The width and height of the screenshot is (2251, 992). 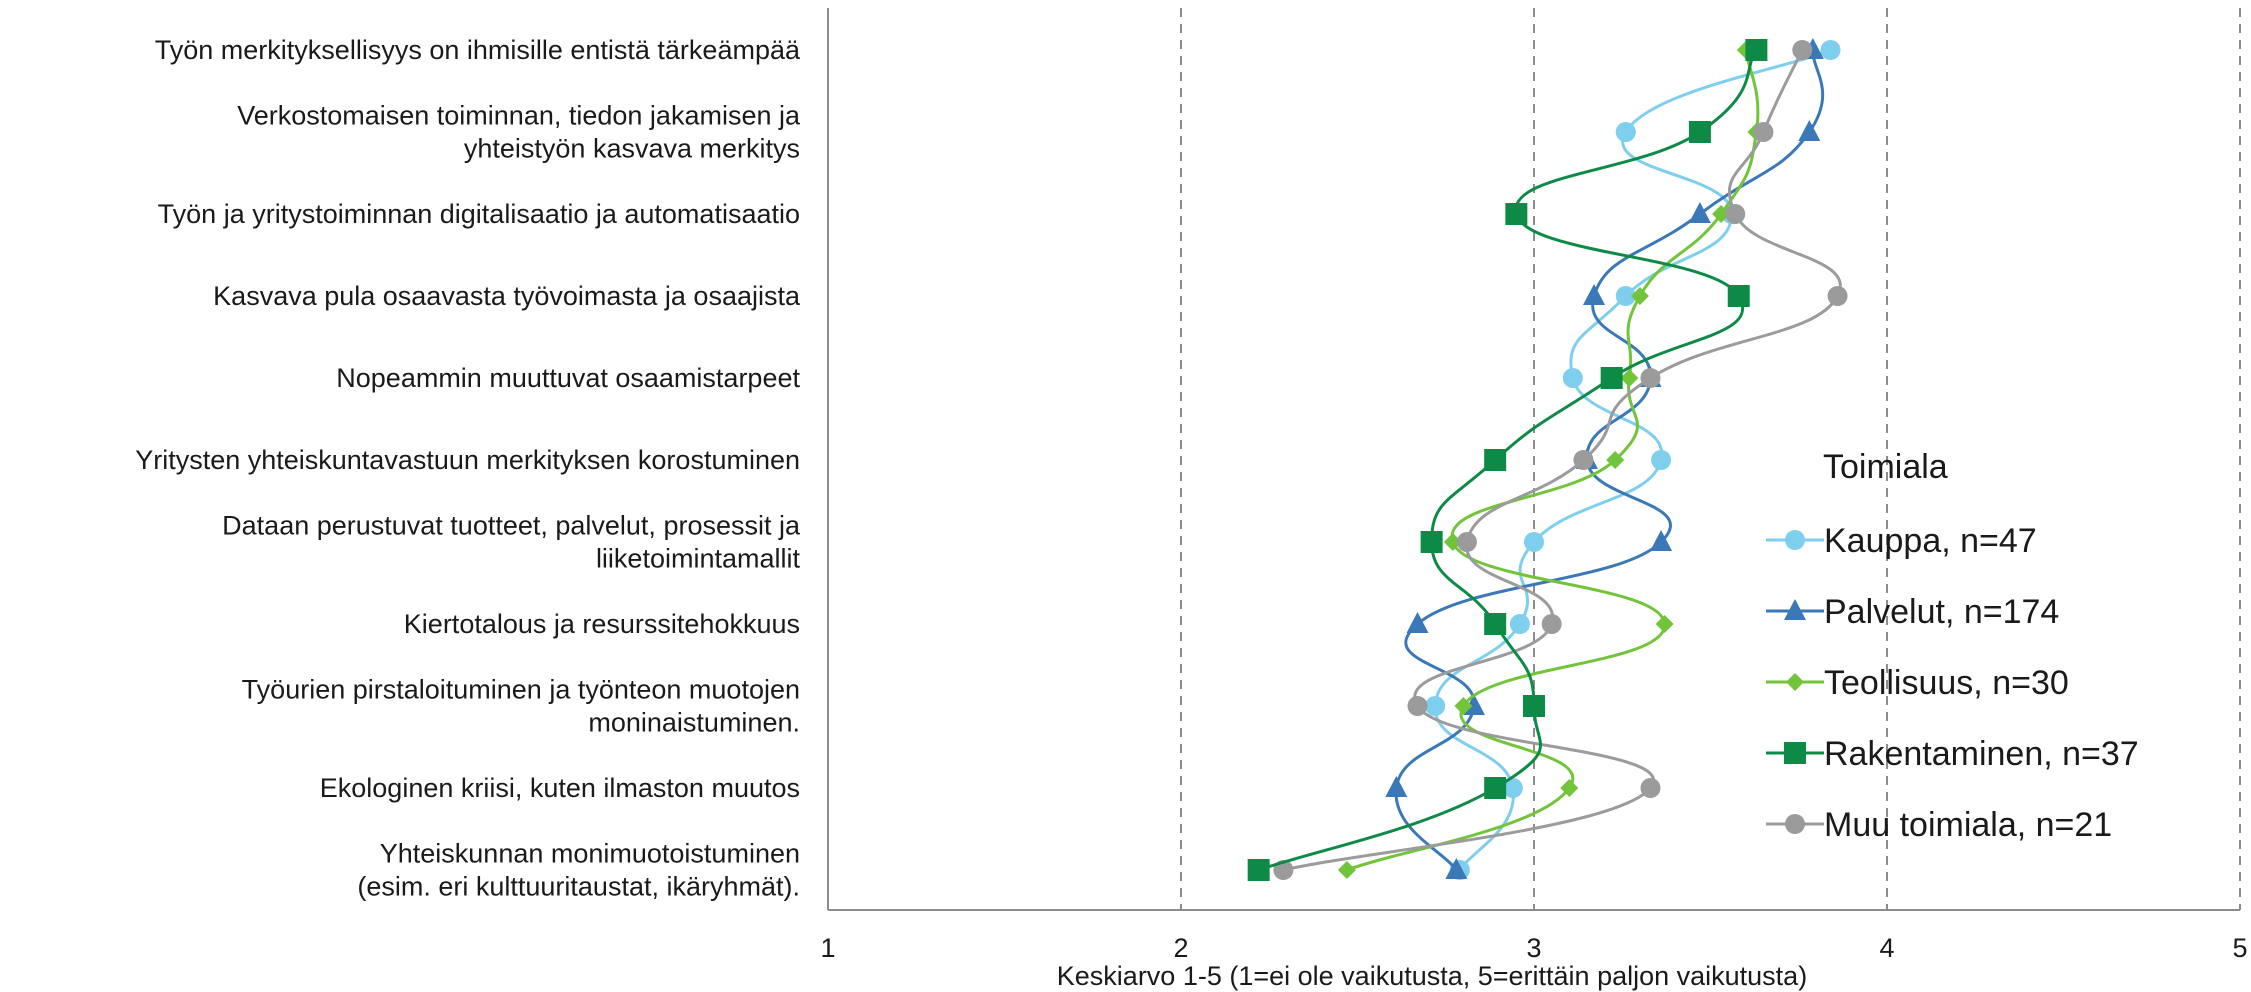 What do you see at coordinates (568, 378) in the screenshot?
I see `category-label: Nopeammin muuttuvat osaamistarpeet` at bounding box center [568, 378].